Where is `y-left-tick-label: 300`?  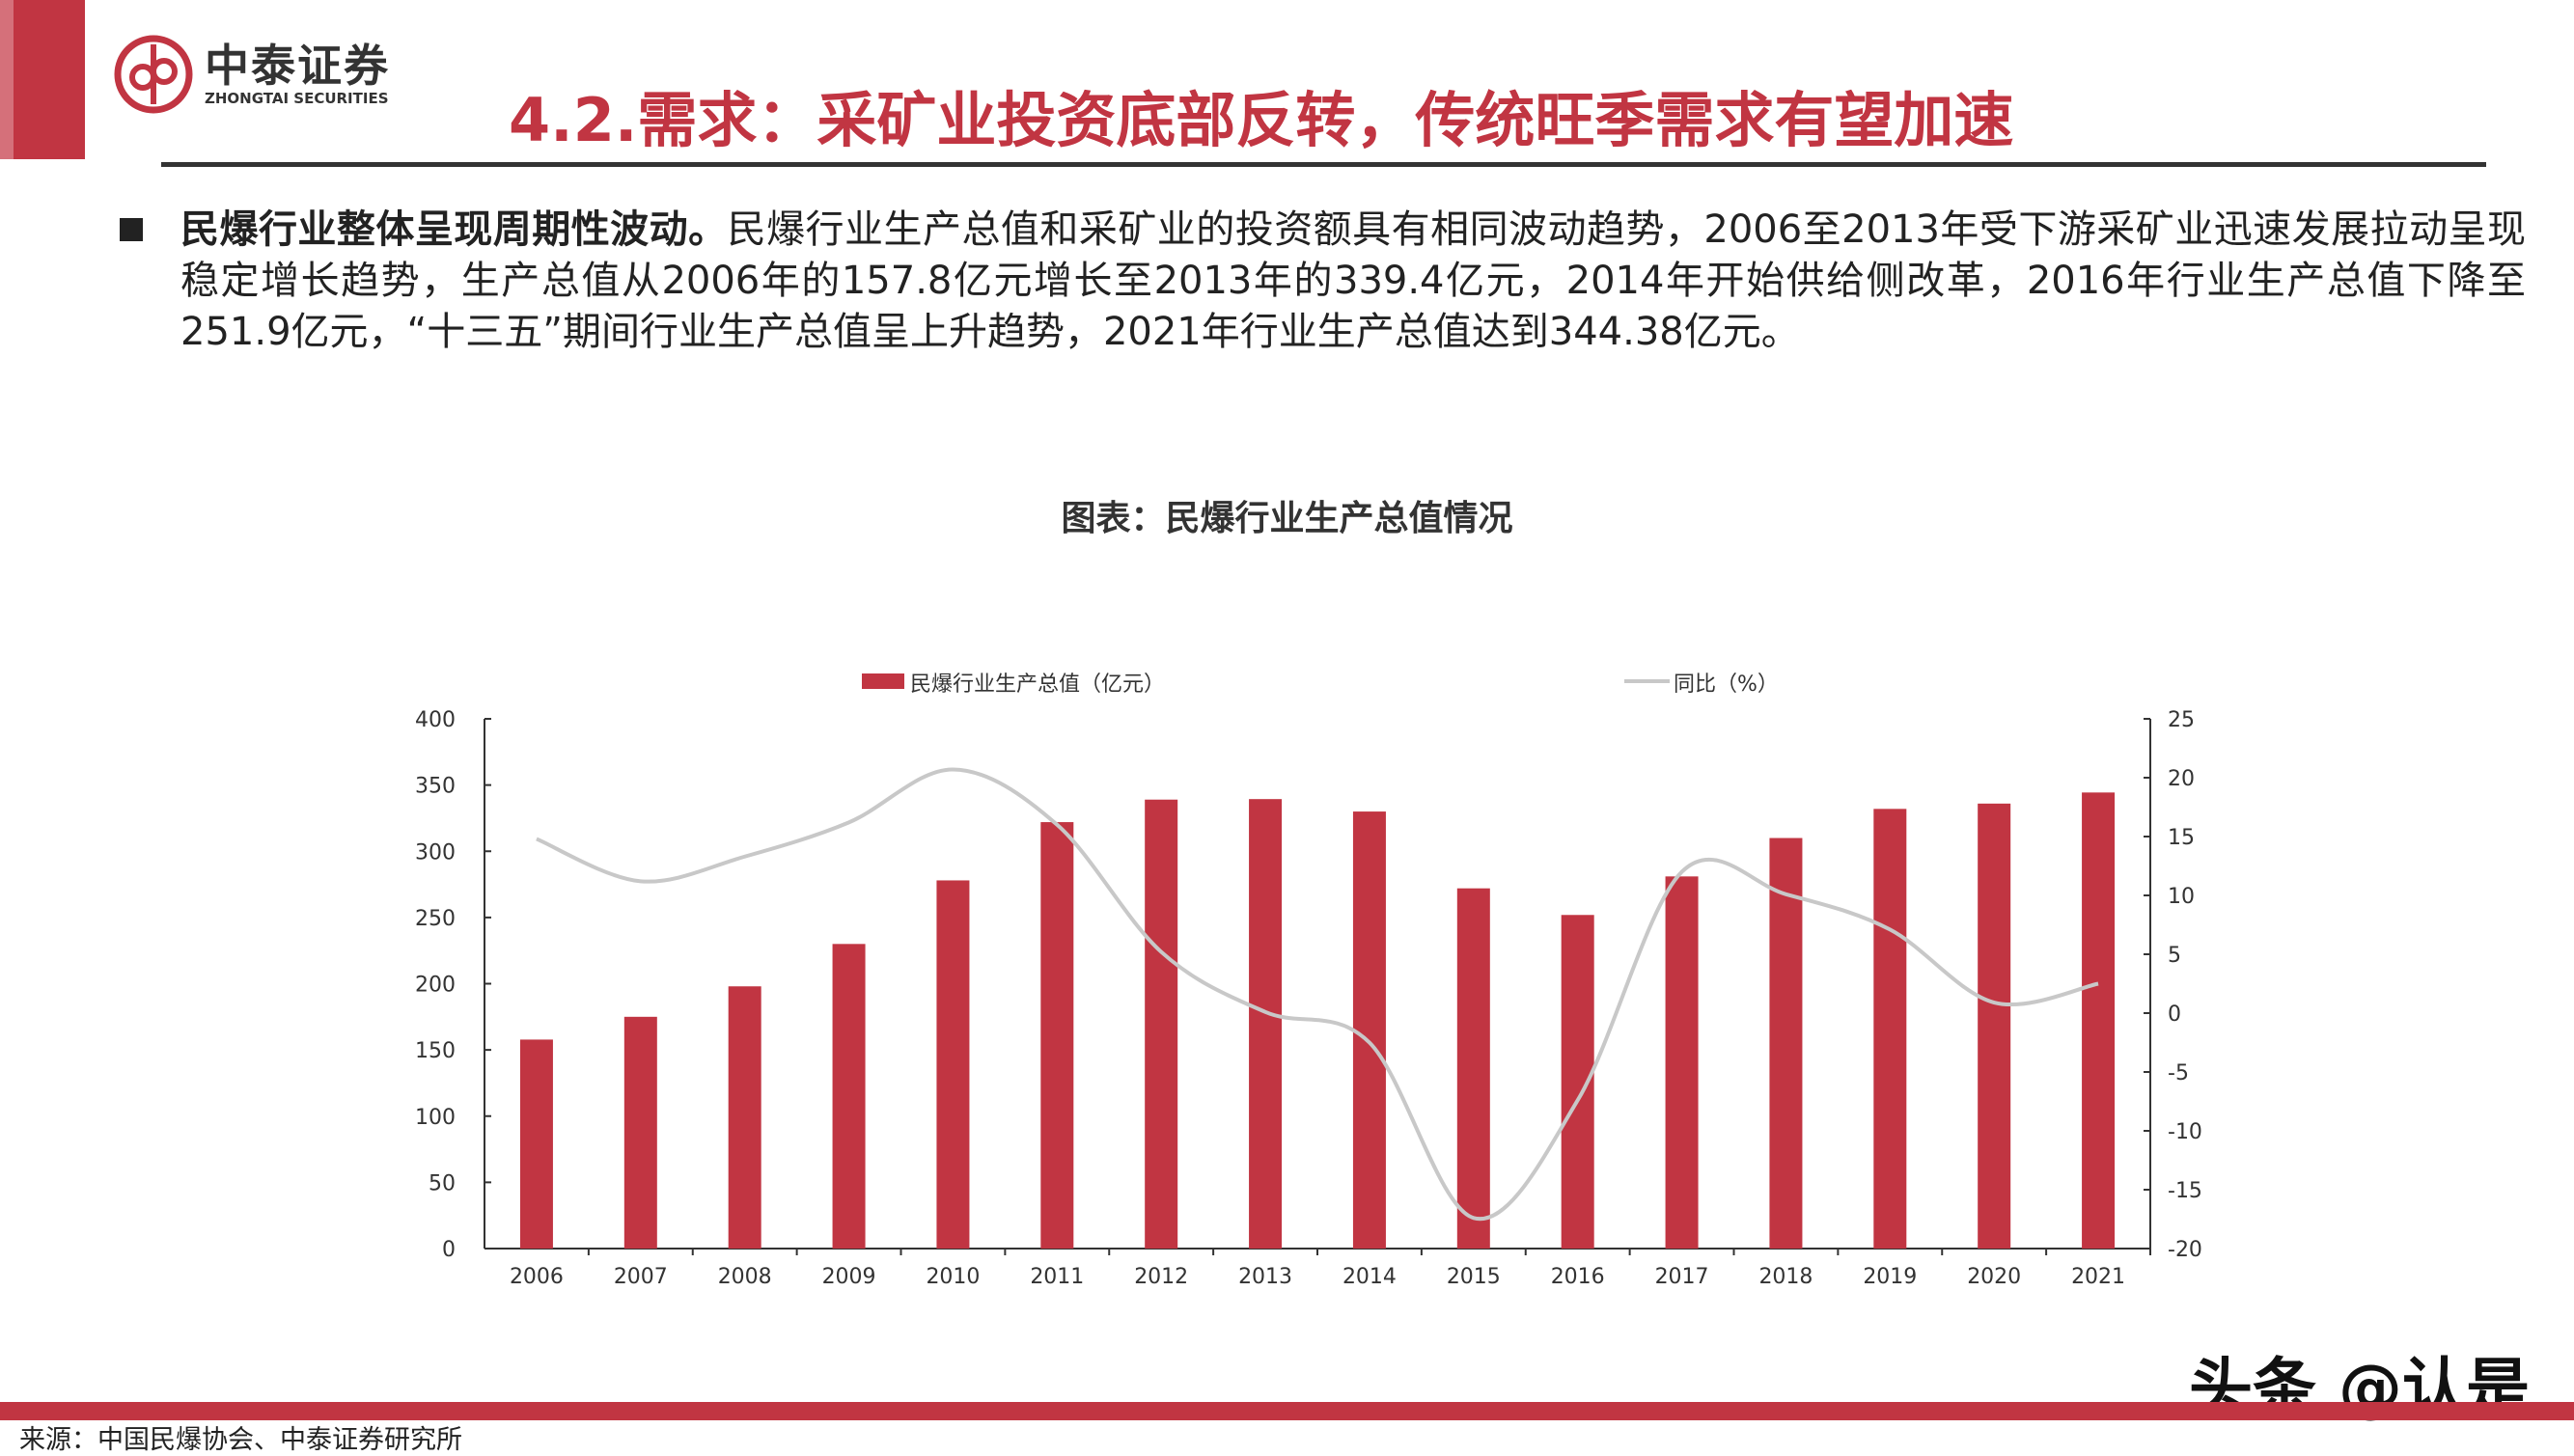
y-left-tick-label: 300 is located at coordinates (436, 853).